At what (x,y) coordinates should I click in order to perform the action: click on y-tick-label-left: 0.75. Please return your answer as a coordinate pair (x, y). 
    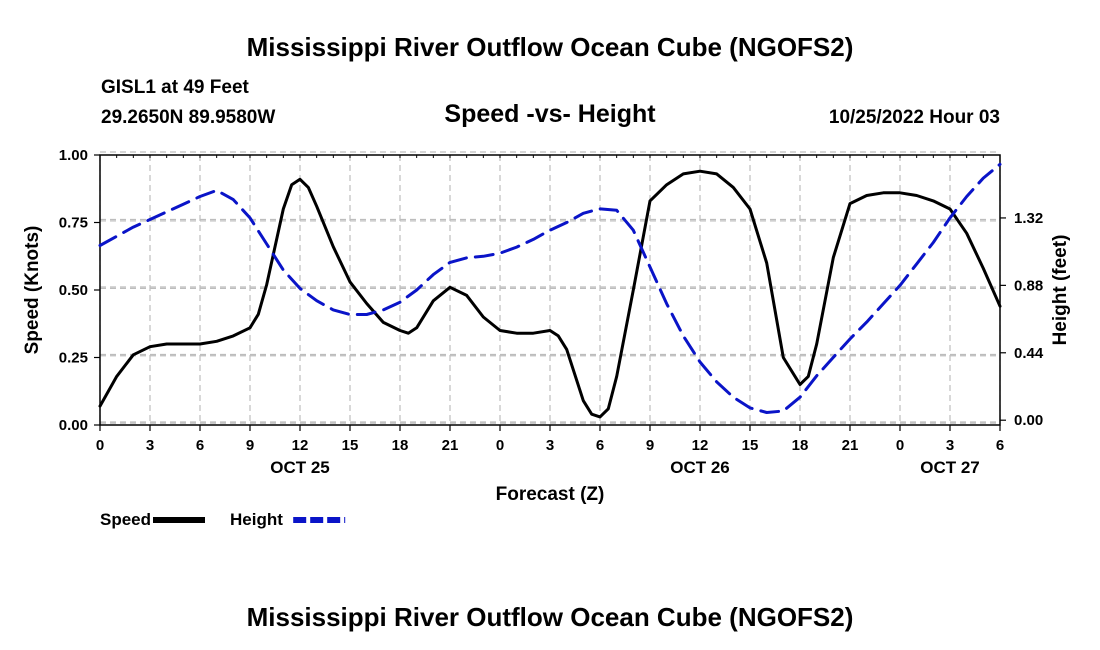
    Looking at the image, I should click on (73, 223).